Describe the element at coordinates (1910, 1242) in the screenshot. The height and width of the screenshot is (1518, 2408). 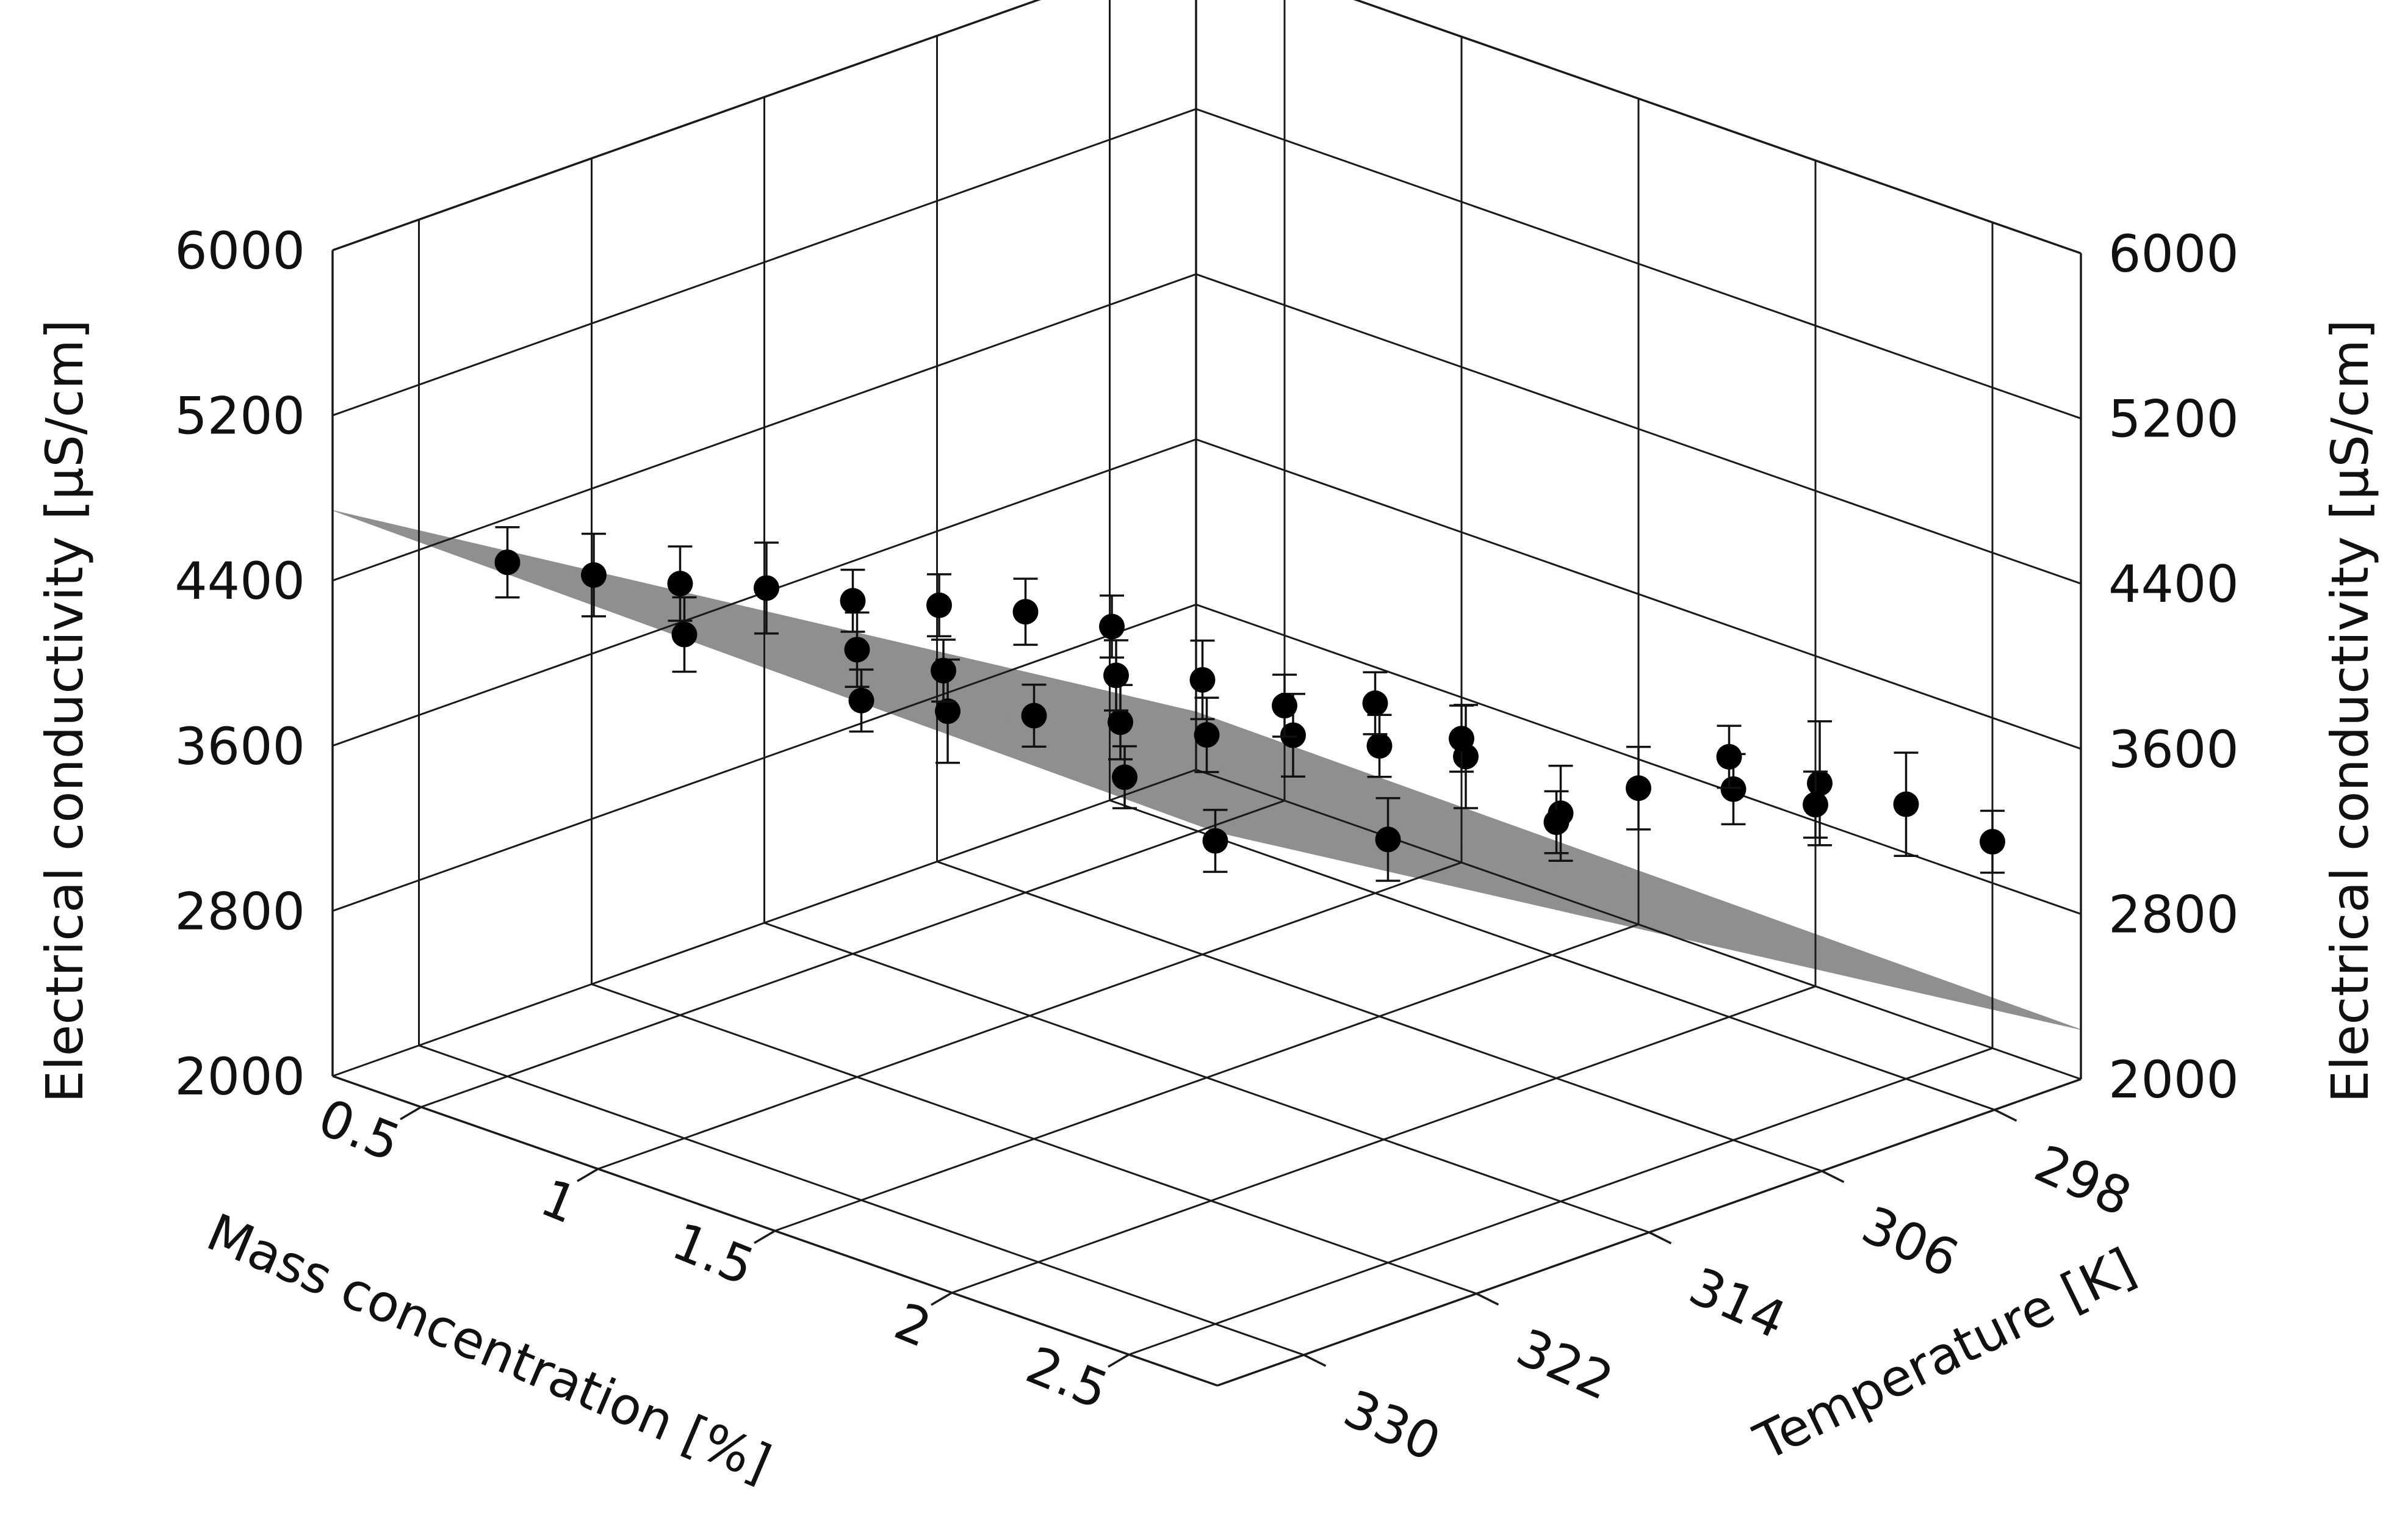
I see `y-tick-label: 306` at that location.